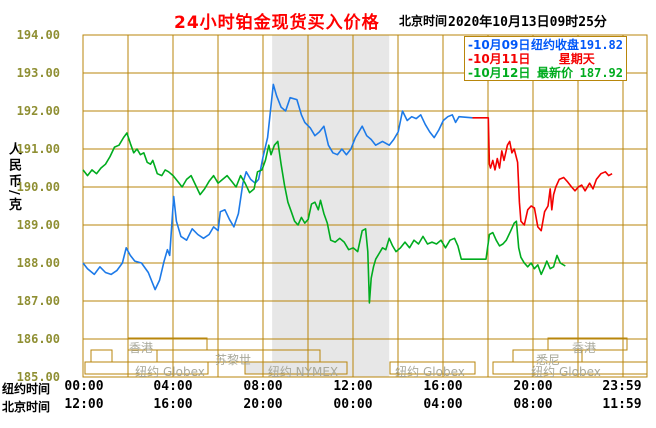 The width and height of the screenshot is (656, 428). I want to click on ny-time-tick: 00:00, so click(84, 386).